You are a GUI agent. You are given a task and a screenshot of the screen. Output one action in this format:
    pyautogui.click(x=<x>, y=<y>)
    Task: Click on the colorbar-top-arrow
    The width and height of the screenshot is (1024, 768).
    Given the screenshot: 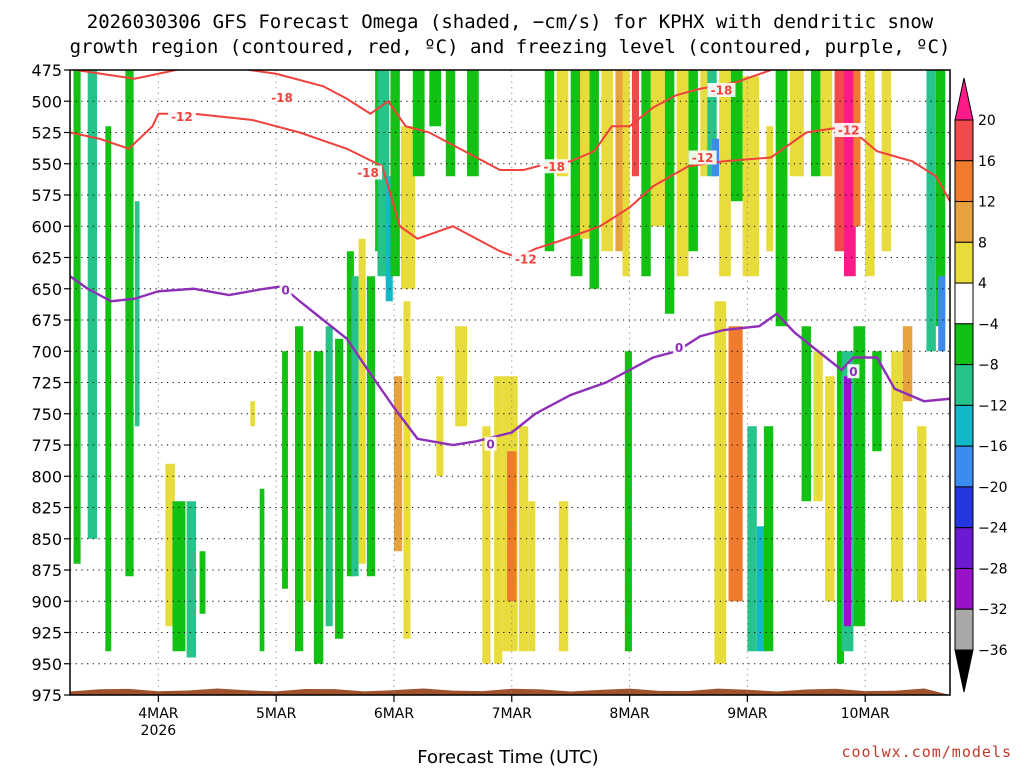 What is the action you would take?
    pyautogui.click(x=964, y=99)
    